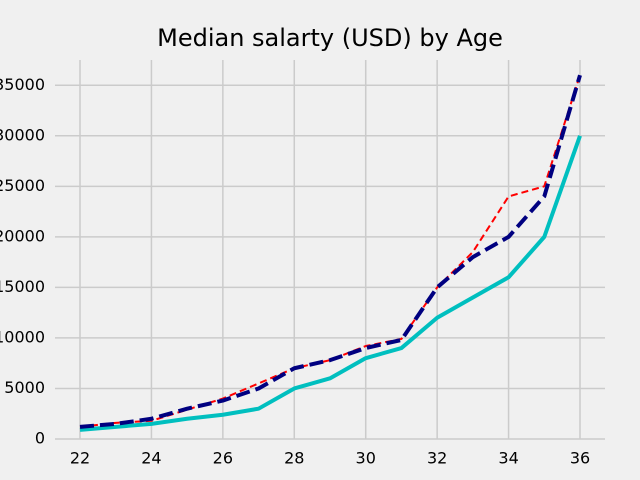 Image resolution: width=640 pixels, height=480 pixels. What do you see at coordinates (223, 458) in the screenshot?
I see `x-tick-label: 26` at bounding box center [223, 458].